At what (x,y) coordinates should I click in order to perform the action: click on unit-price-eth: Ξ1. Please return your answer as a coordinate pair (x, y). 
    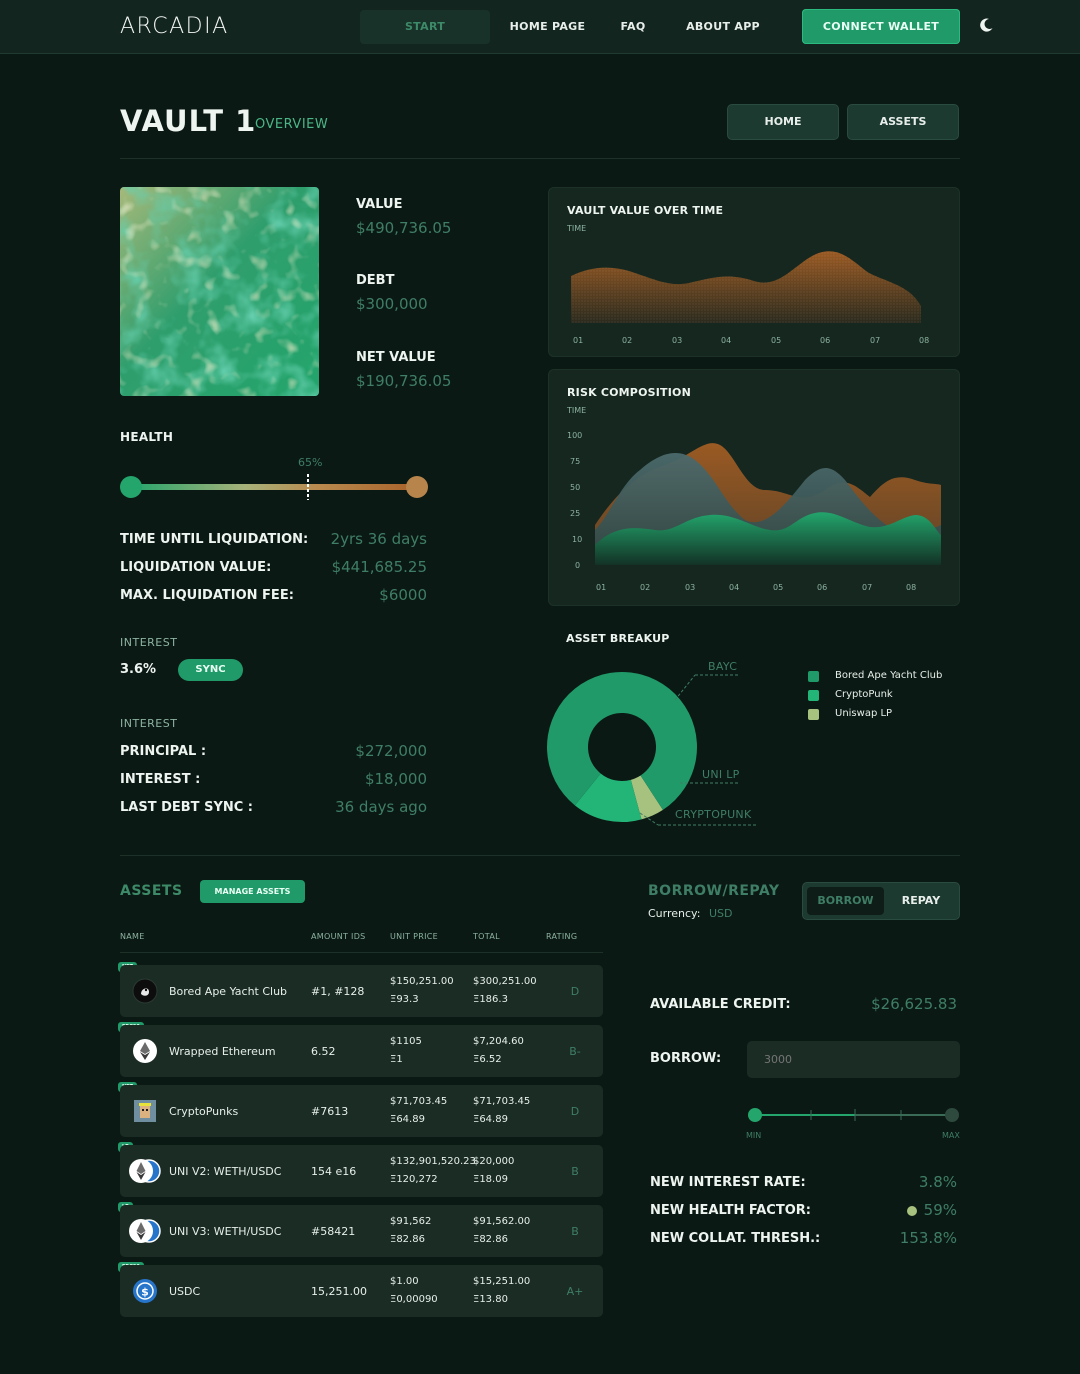
    Looking at the image, I should click on (396, 1059).